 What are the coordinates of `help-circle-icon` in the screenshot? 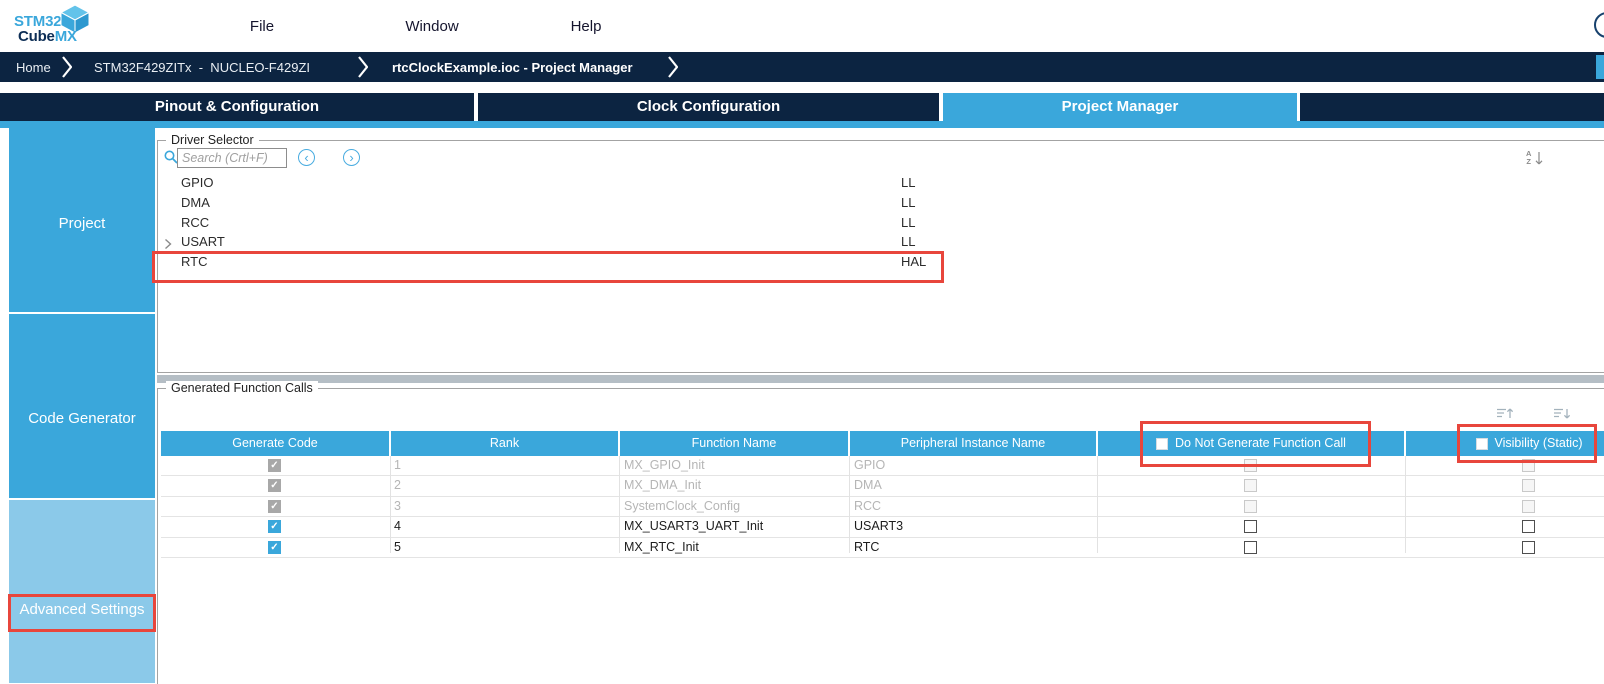 It's located at (1599, 25).